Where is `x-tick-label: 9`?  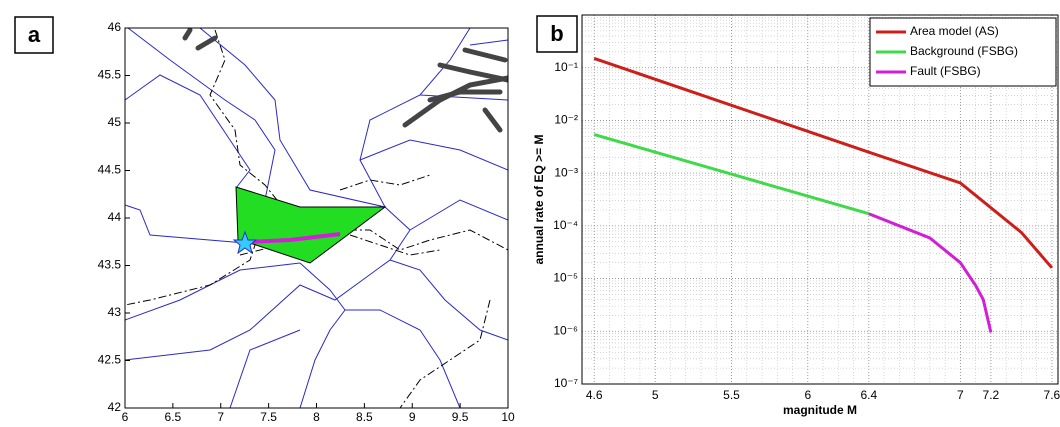 x-tick-label: 9 is located at coordinates (412, 417).